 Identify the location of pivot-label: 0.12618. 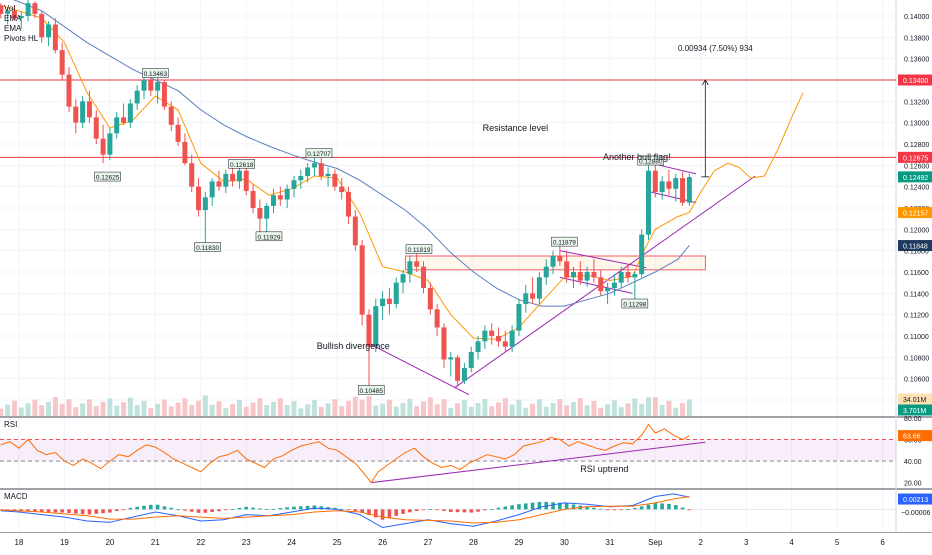
(242, 165).